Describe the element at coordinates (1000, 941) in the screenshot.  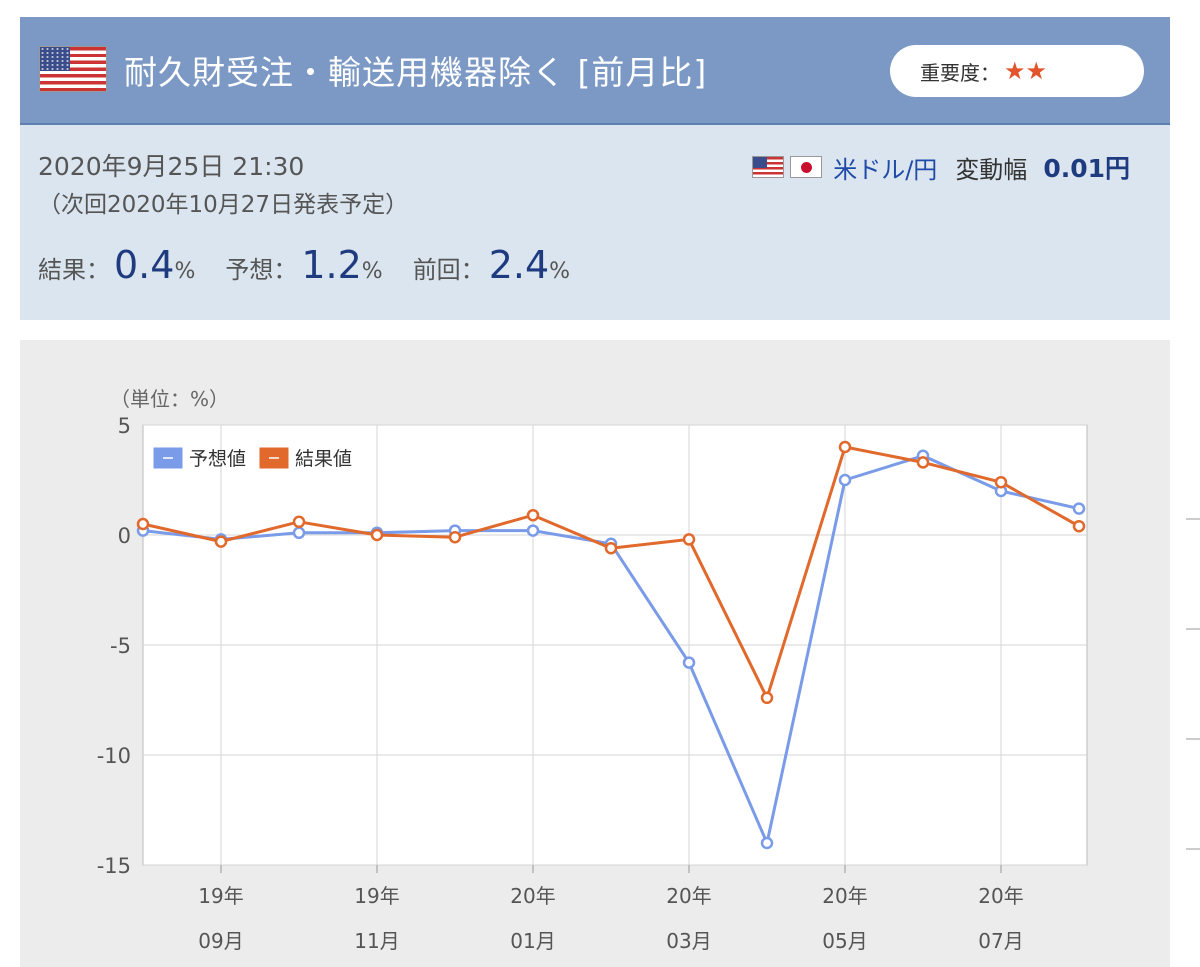
I see `x-tick-month: 07月` at that location.